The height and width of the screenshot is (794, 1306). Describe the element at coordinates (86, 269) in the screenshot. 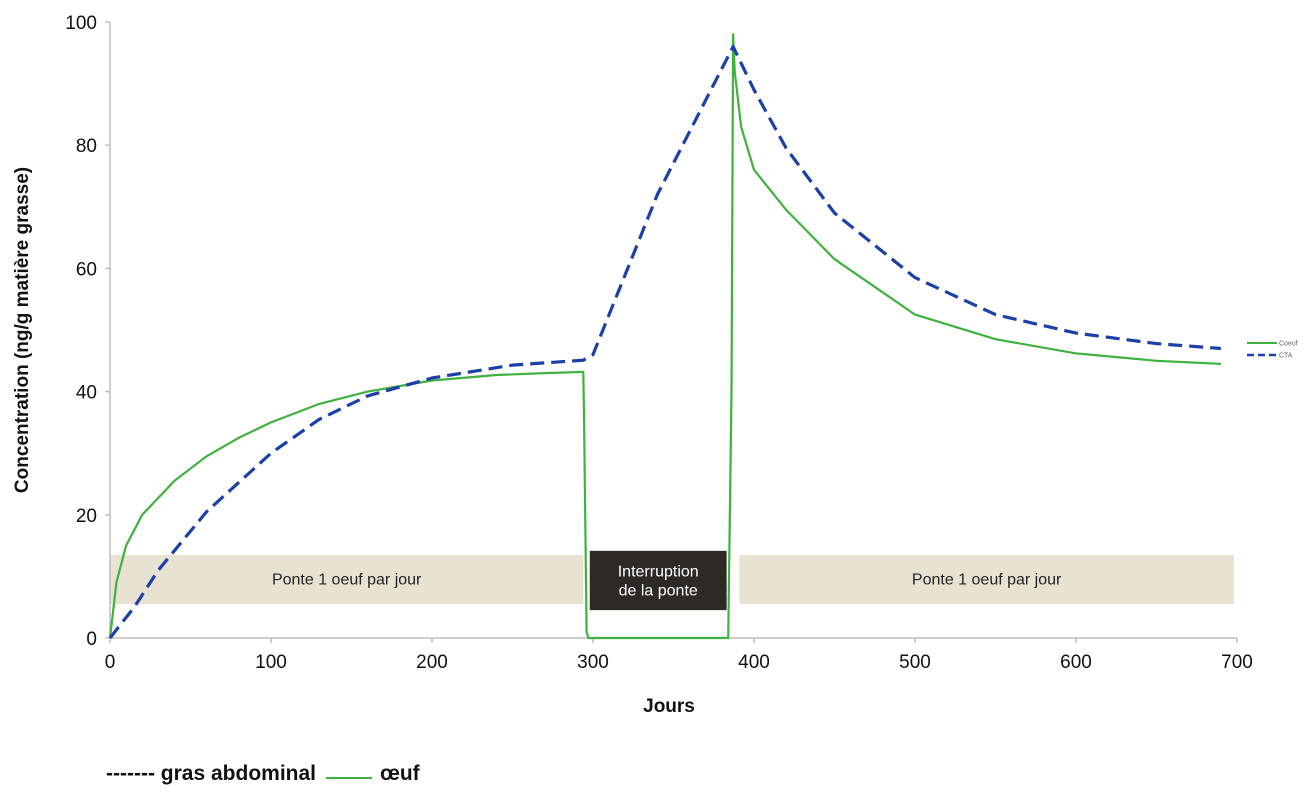

I see `y-tick-label: 60` at that location.